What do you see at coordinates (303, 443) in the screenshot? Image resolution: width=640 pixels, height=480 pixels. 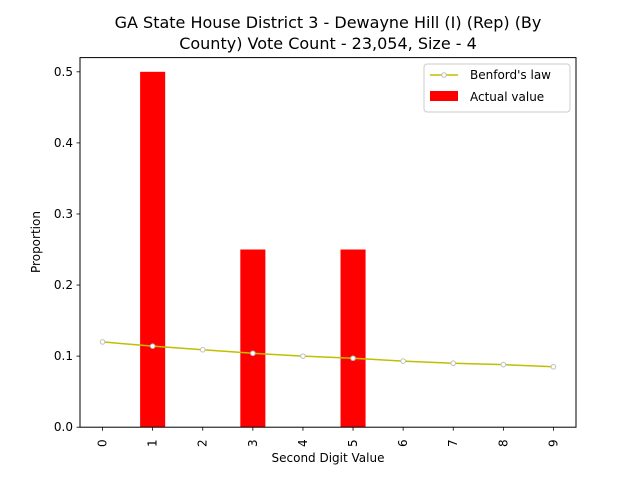 I see `x-tick-label-4: 4` at bounding box center [303, 443].